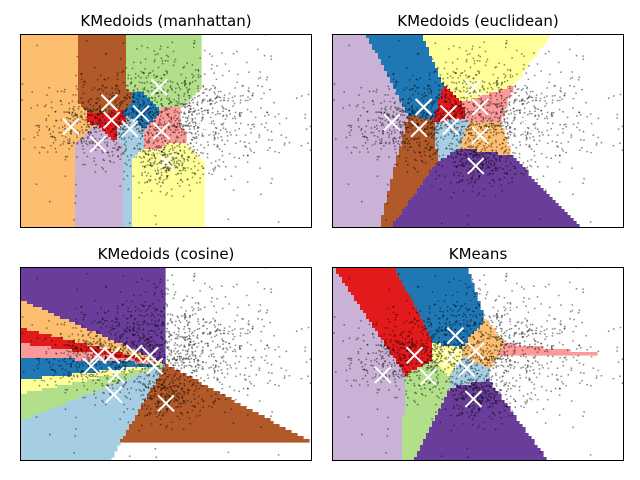 This screenshot has width=640, height=480. What do you see at coordinates (478, 21) in the screenshot?
I see `chart-title: KMedoids (euclidean)` at bounding box center [478, 21].